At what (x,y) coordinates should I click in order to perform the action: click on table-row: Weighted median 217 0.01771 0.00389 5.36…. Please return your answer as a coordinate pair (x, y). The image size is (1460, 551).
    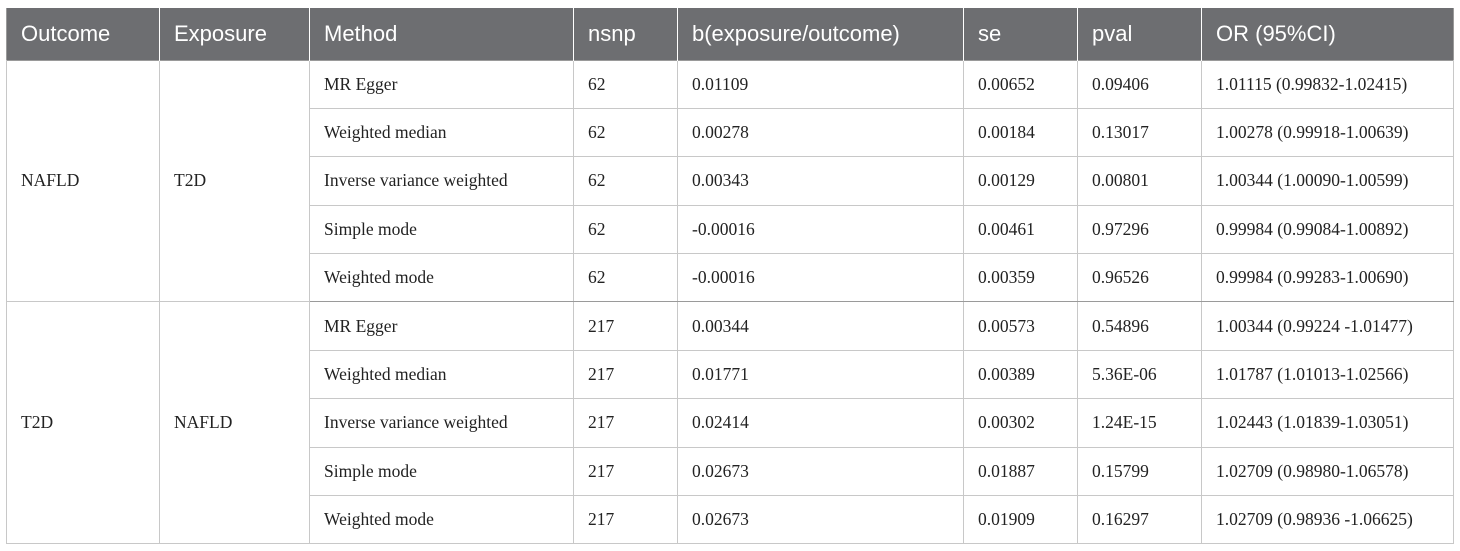
    Looking at the image, I should click on (730, 374).